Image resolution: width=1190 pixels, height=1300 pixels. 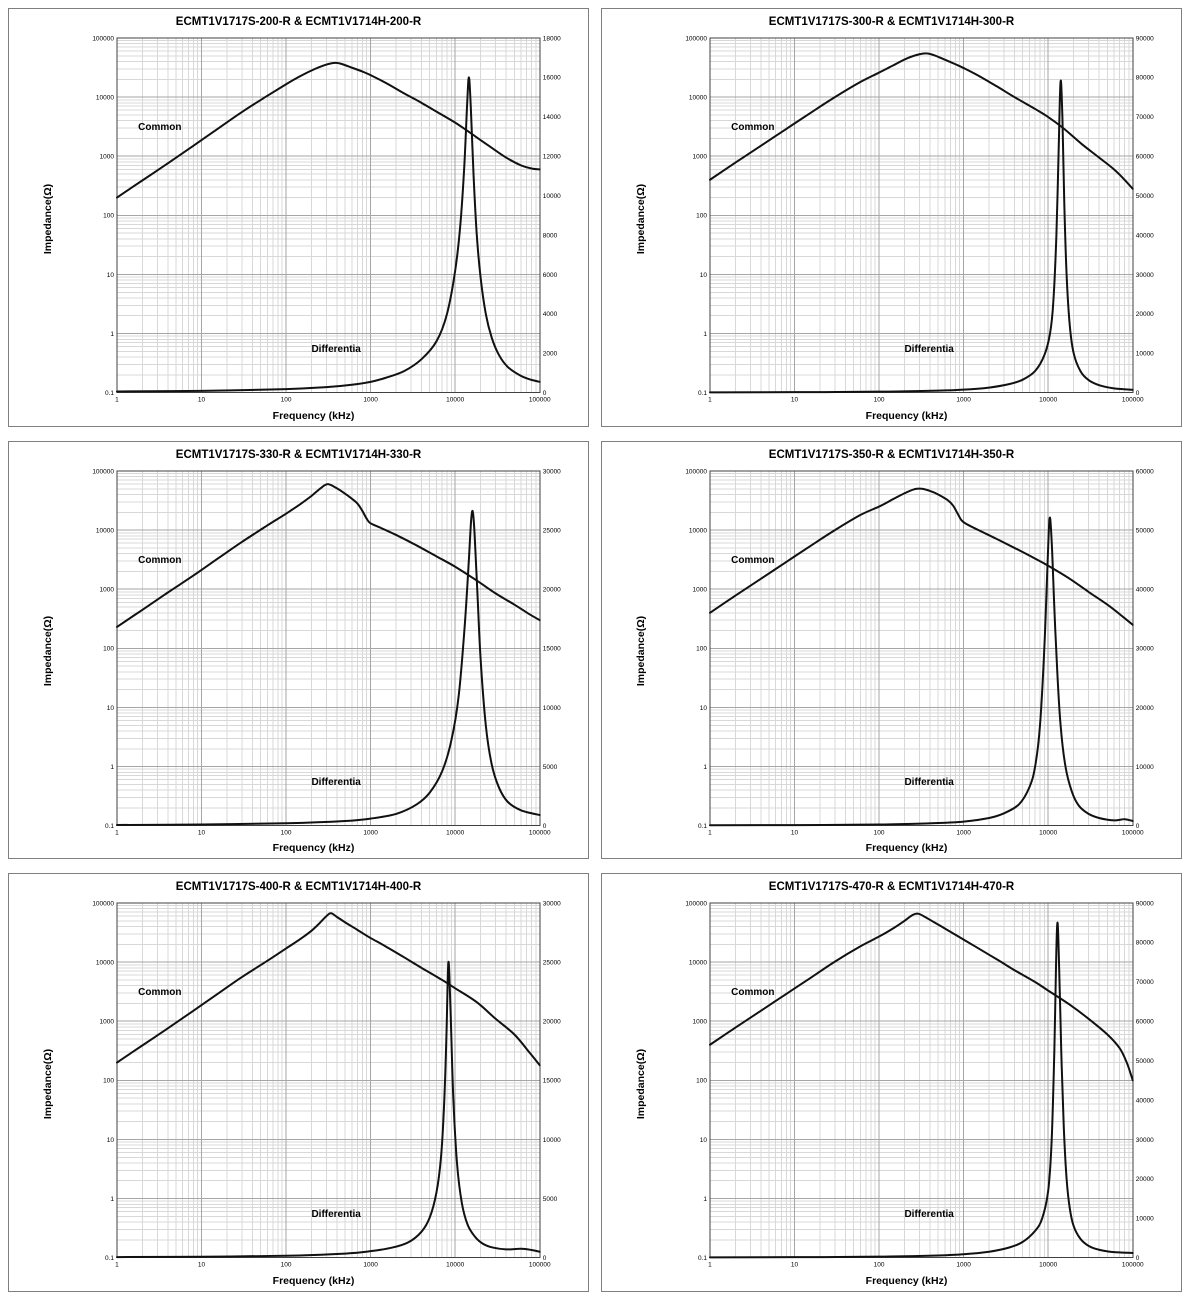 What do you see at coordinates (298, 22) in the screenshot?
I see `chart-title: ECMT1V1717S-200-R & ECMT1V1714H-200-R` at bounding box center [298, 22].